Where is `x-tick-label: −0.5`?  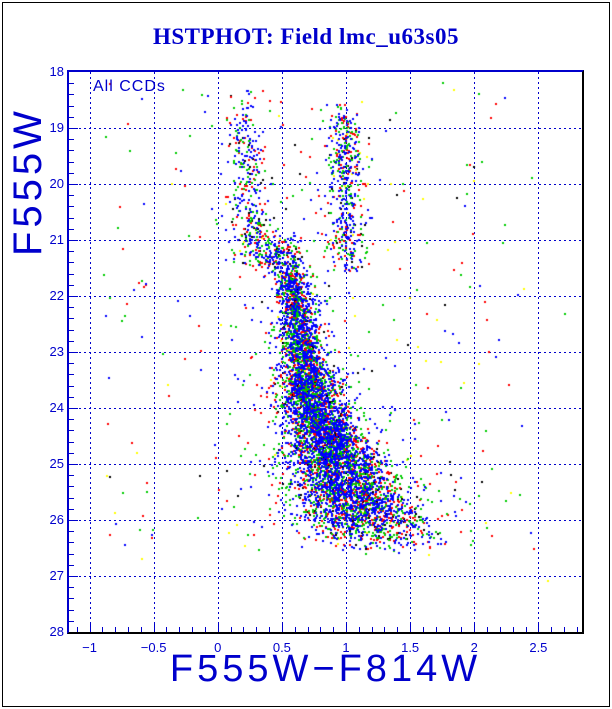
x-tick-label: −0.5 is located at coordinates (153, 647).